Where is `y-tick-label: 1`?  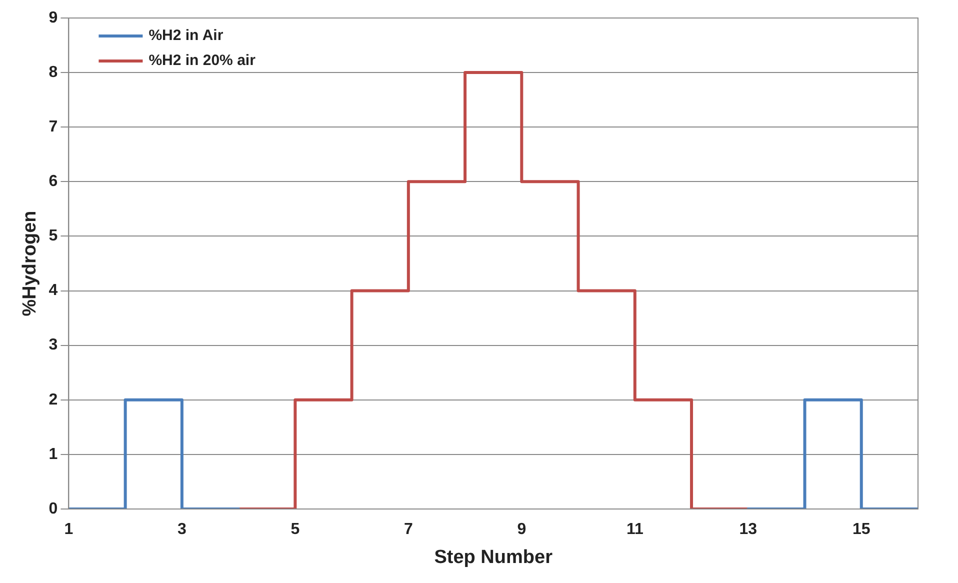
y-tick-label: 1 is located at coordinates (53, 454).